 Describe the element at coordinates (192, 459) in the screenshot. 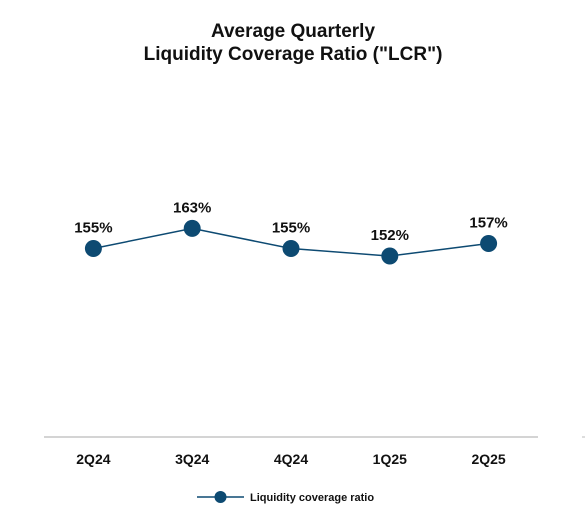

I see `x-tick-label: 3Q24` at that location.